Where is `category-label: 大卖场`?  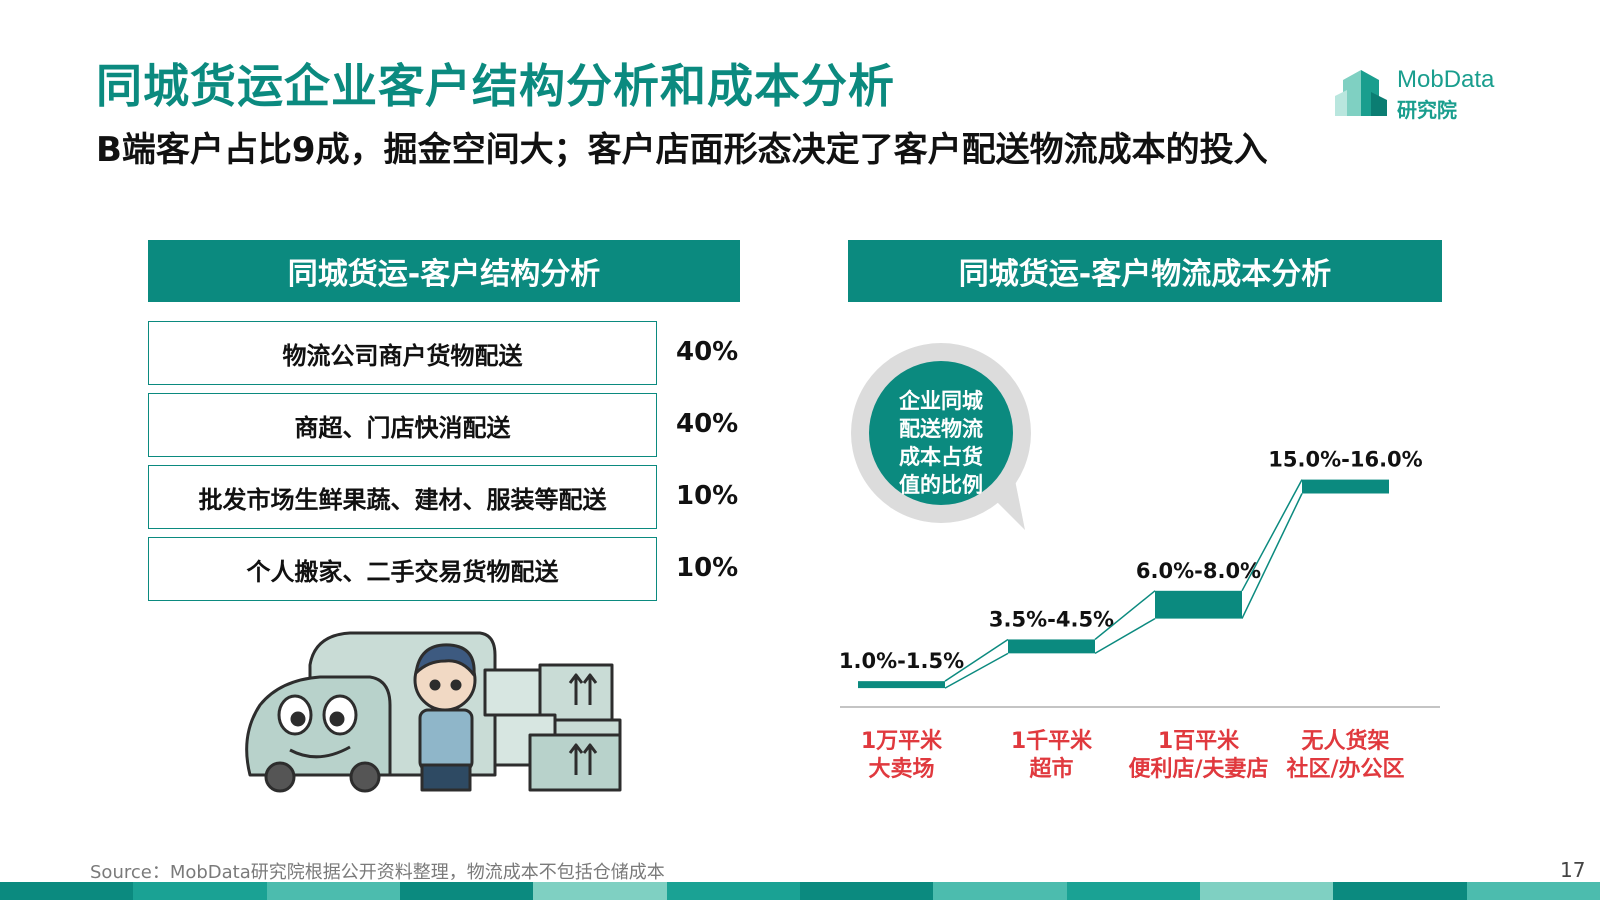
category-label: 大卖场 is located at coordinates (901, 769).